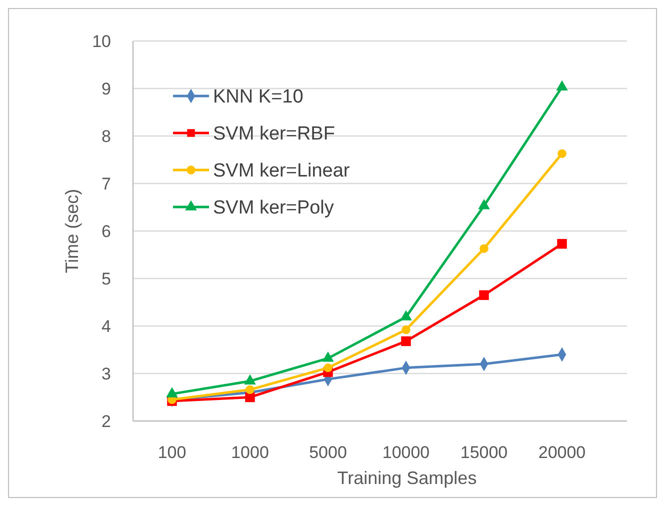 This screenshot has width=665, height=506. Describe the element at coordinates (281, 171) in the screenshot. I see `legend-label: SVM ker=Linear` at that location.